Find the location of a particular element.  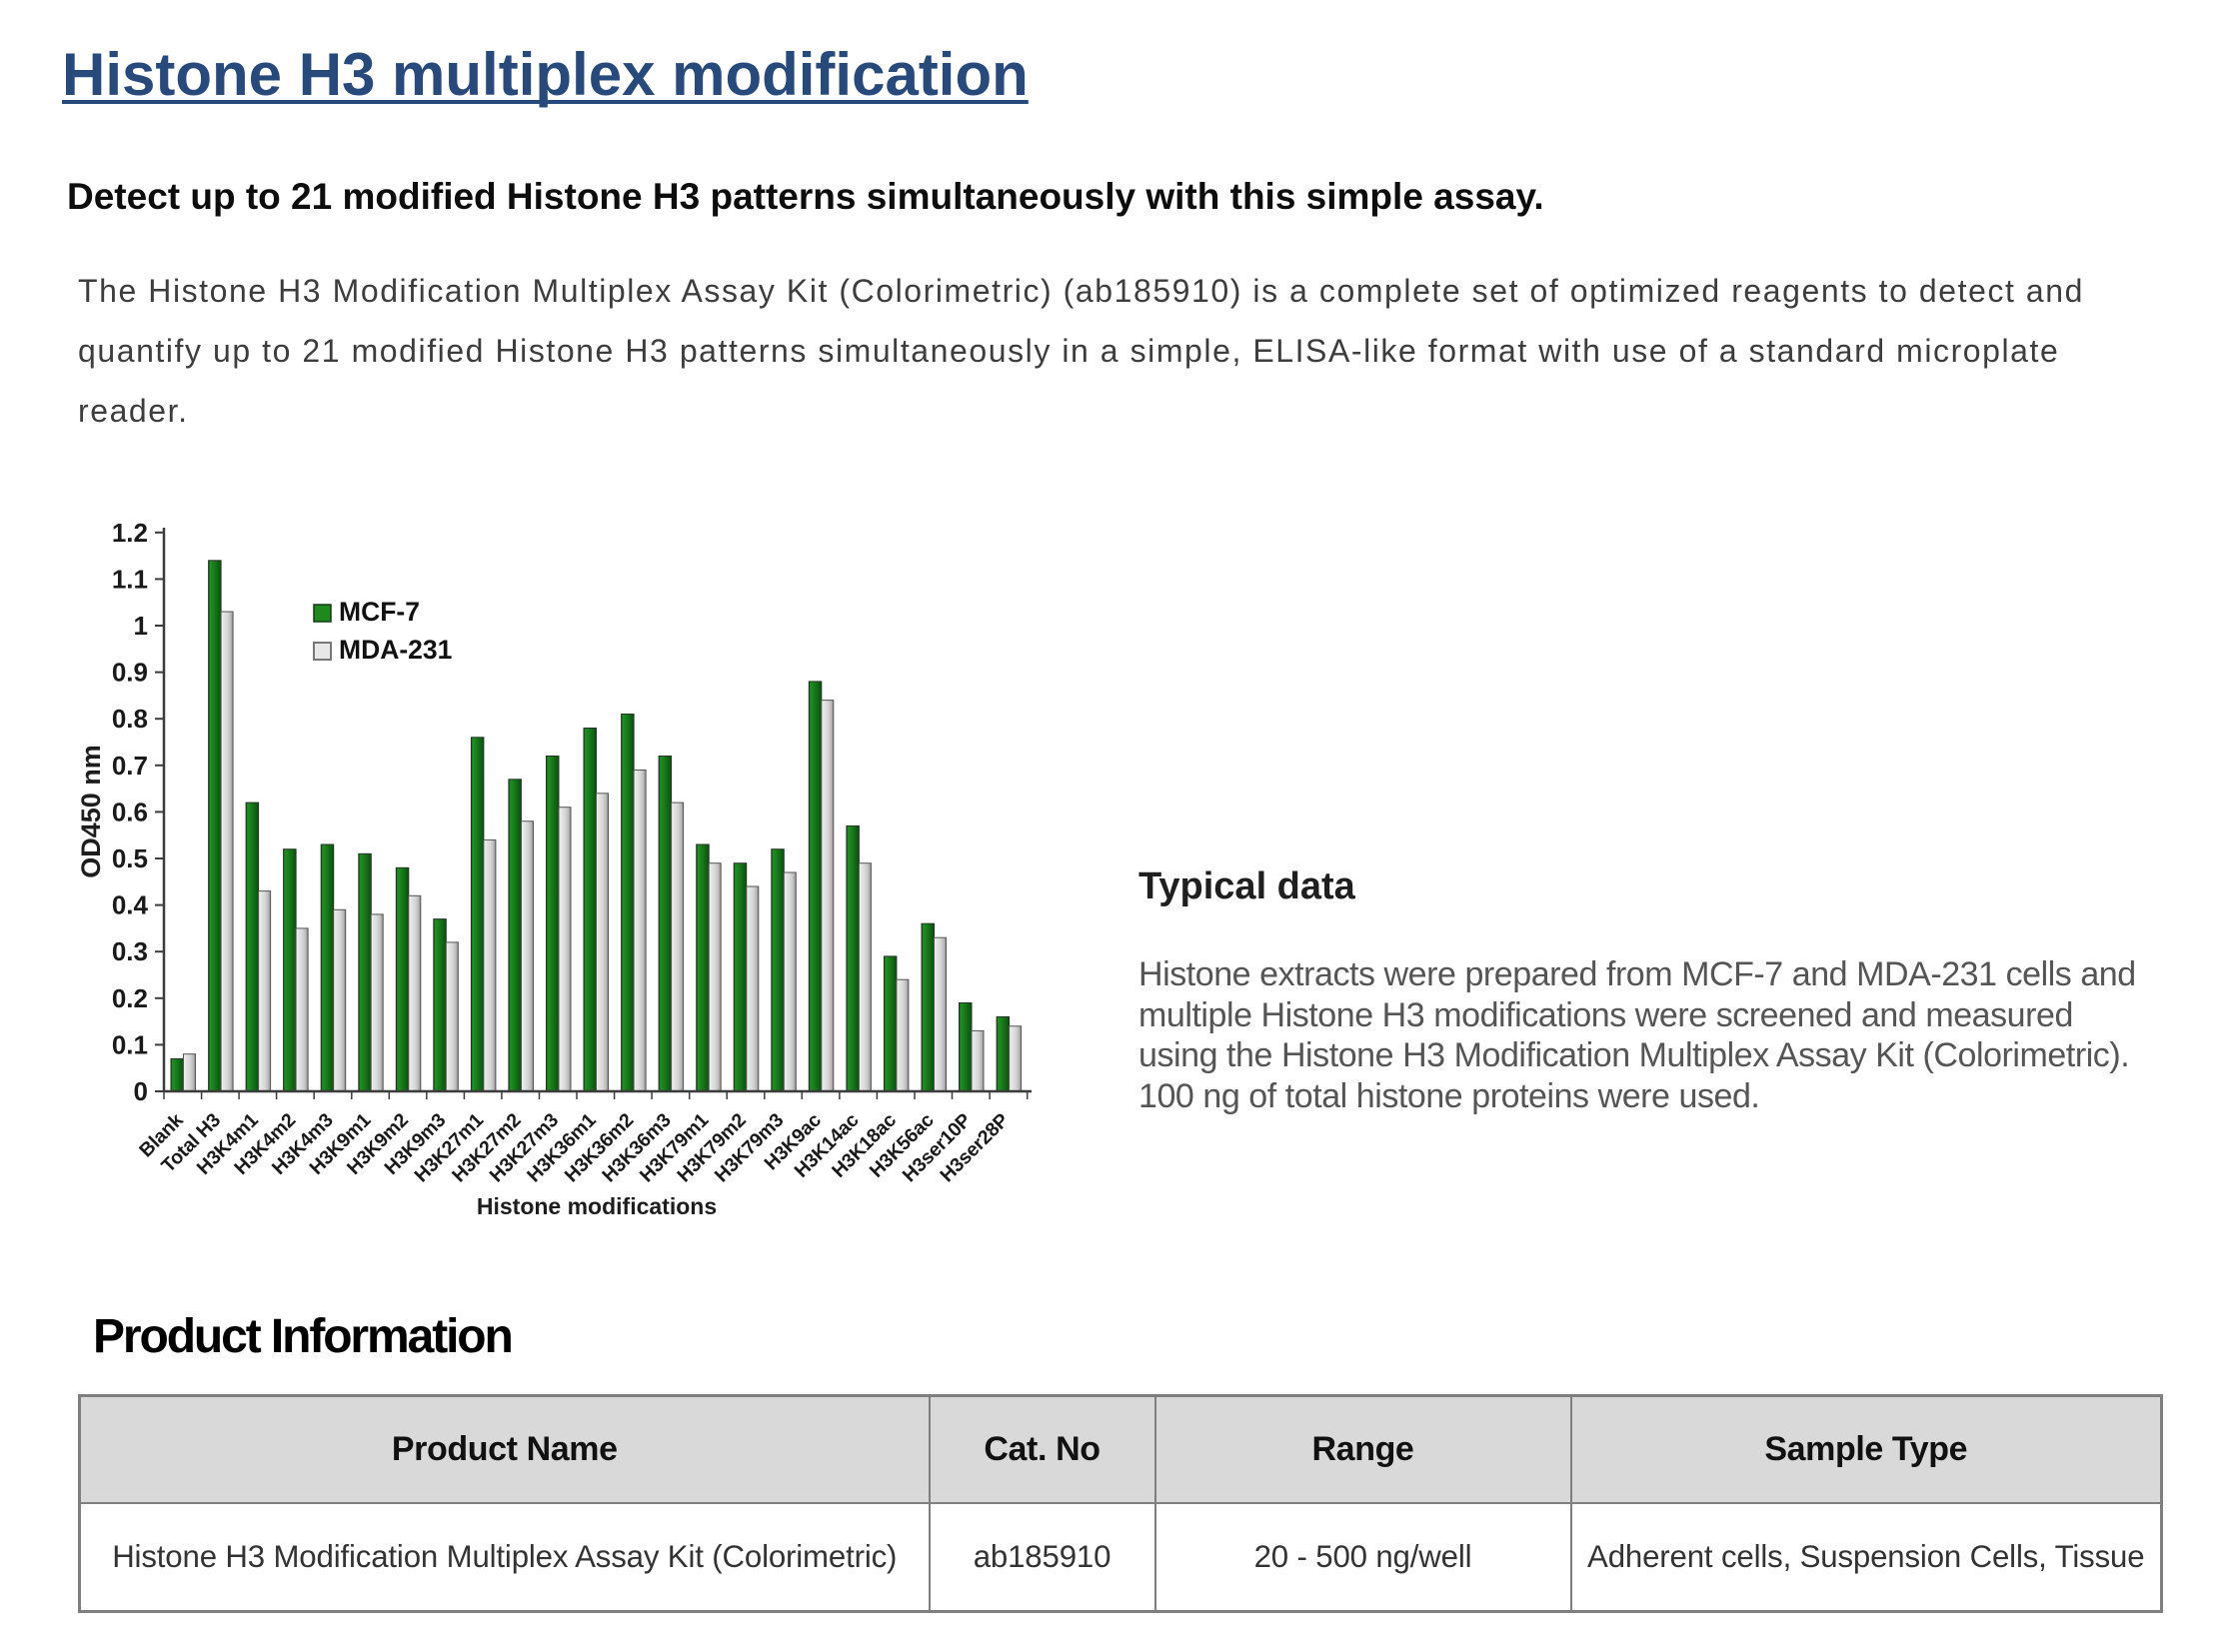

svg-text: 0.8 is located at coordinates (130, 719).